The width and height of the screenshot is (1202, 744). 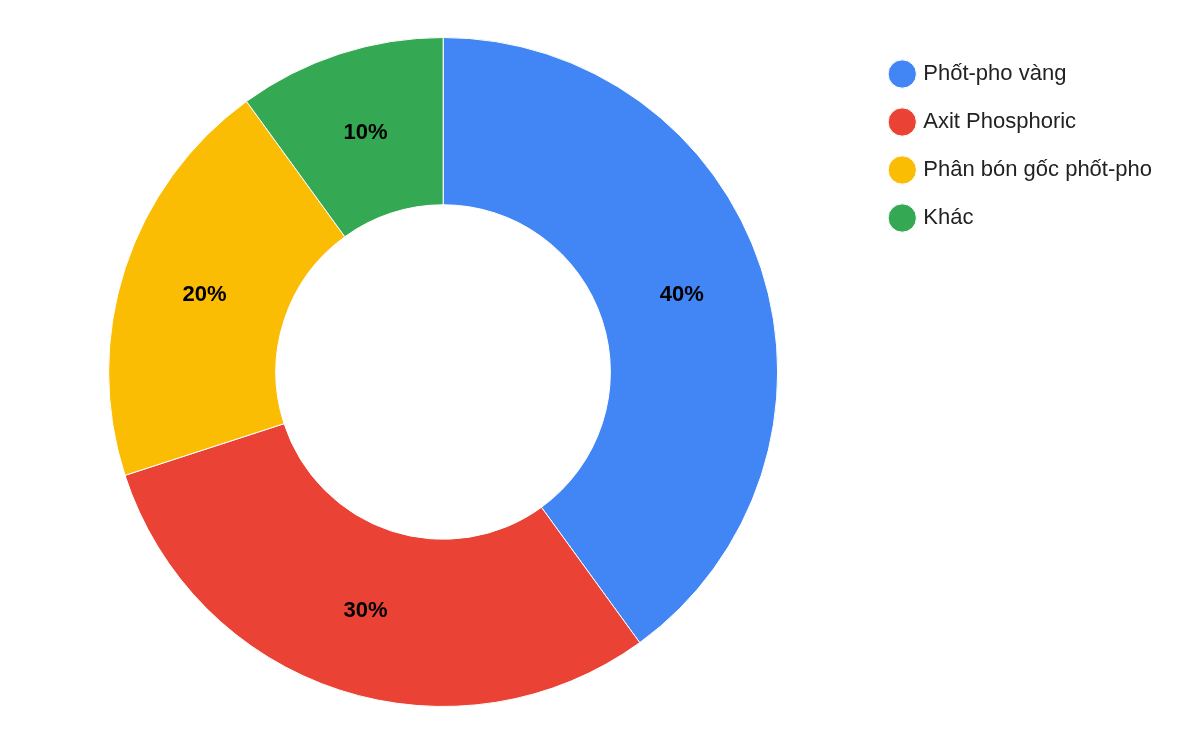 I want to click on legend-label: Phốt-pho vàng, so click(x=995, y=73).